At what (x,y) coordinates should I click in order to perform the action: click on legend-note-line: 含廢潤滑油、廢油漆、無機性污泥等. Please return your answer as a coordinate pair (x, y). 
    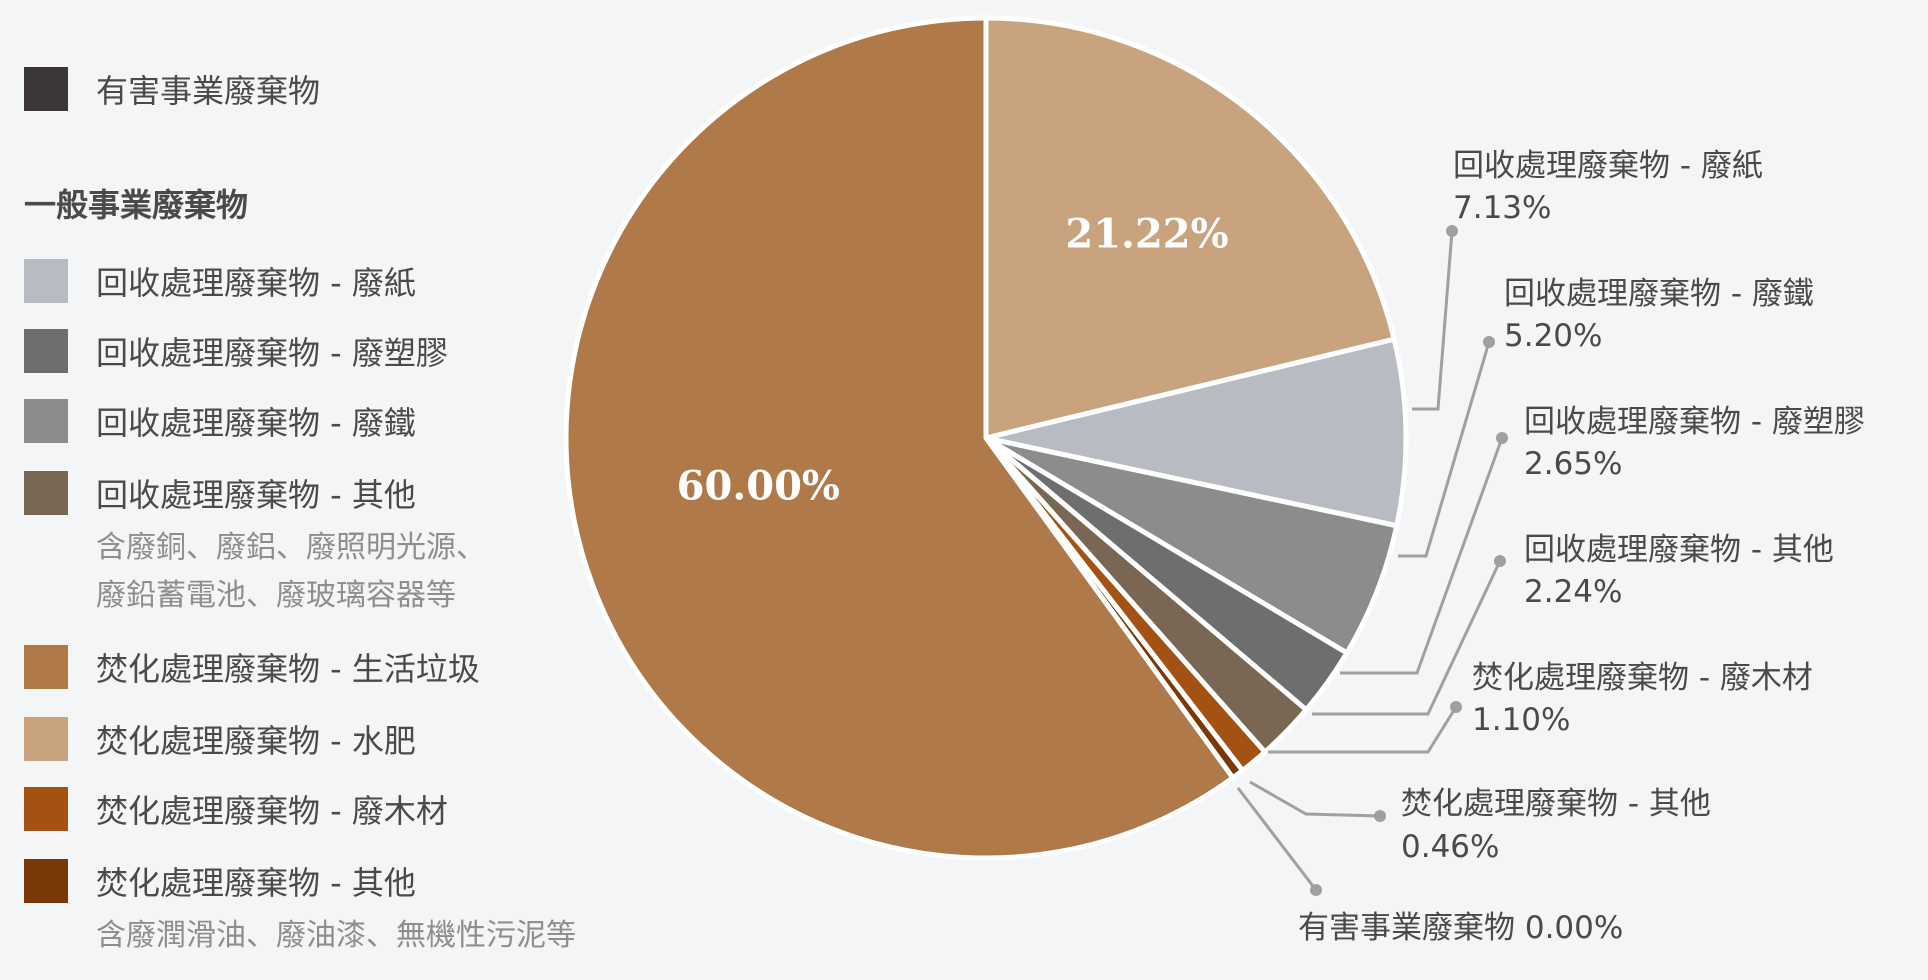
    Looking at the image, I should click on (336, 935).